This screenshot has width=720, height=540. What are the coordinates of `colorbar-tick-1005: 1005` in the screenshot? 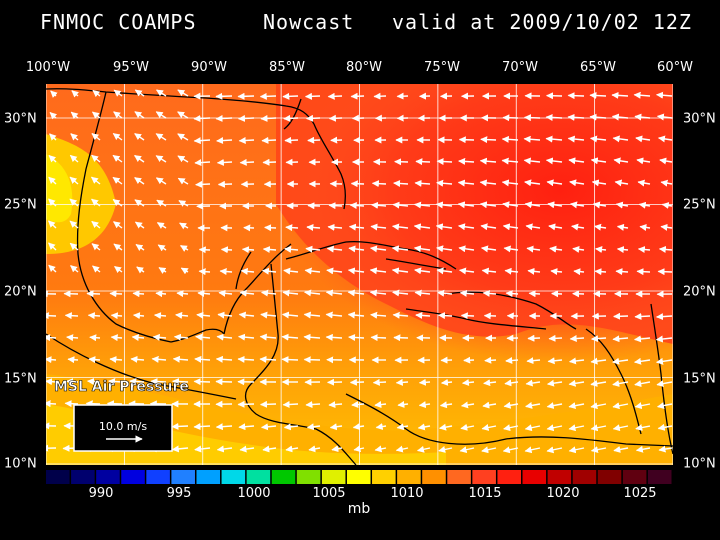 It's located at (329, 493).